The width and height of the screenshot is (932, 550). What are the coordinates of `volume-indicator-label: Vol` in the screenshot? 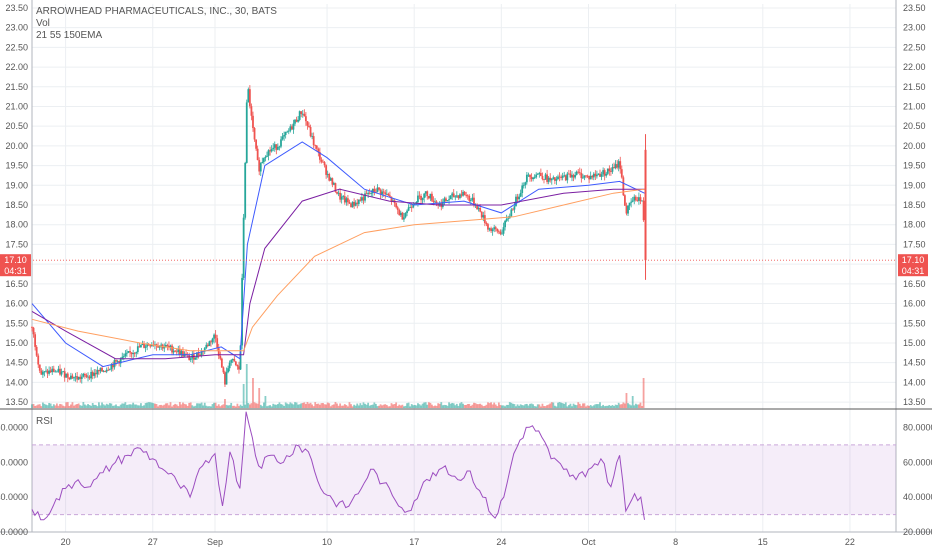 It's located at (43, 23).